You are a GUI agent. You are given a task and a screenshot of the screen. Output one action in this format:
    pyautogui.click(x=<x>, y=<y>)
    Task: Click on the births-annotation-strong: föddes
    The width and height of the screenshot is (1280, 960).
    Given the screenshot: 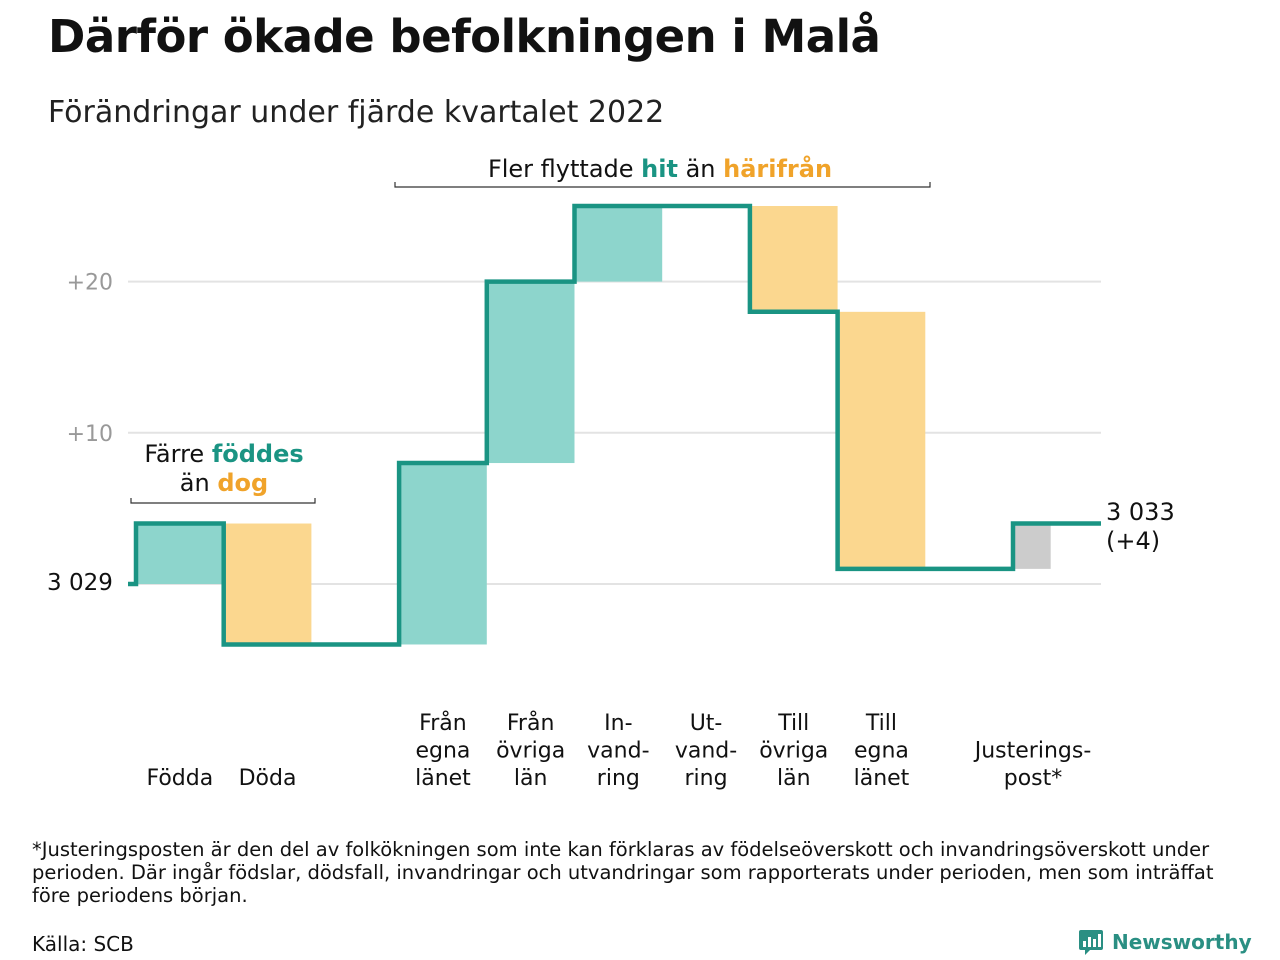 What is the action you would take?
    pyautogui.click(x=258, y=454)
    